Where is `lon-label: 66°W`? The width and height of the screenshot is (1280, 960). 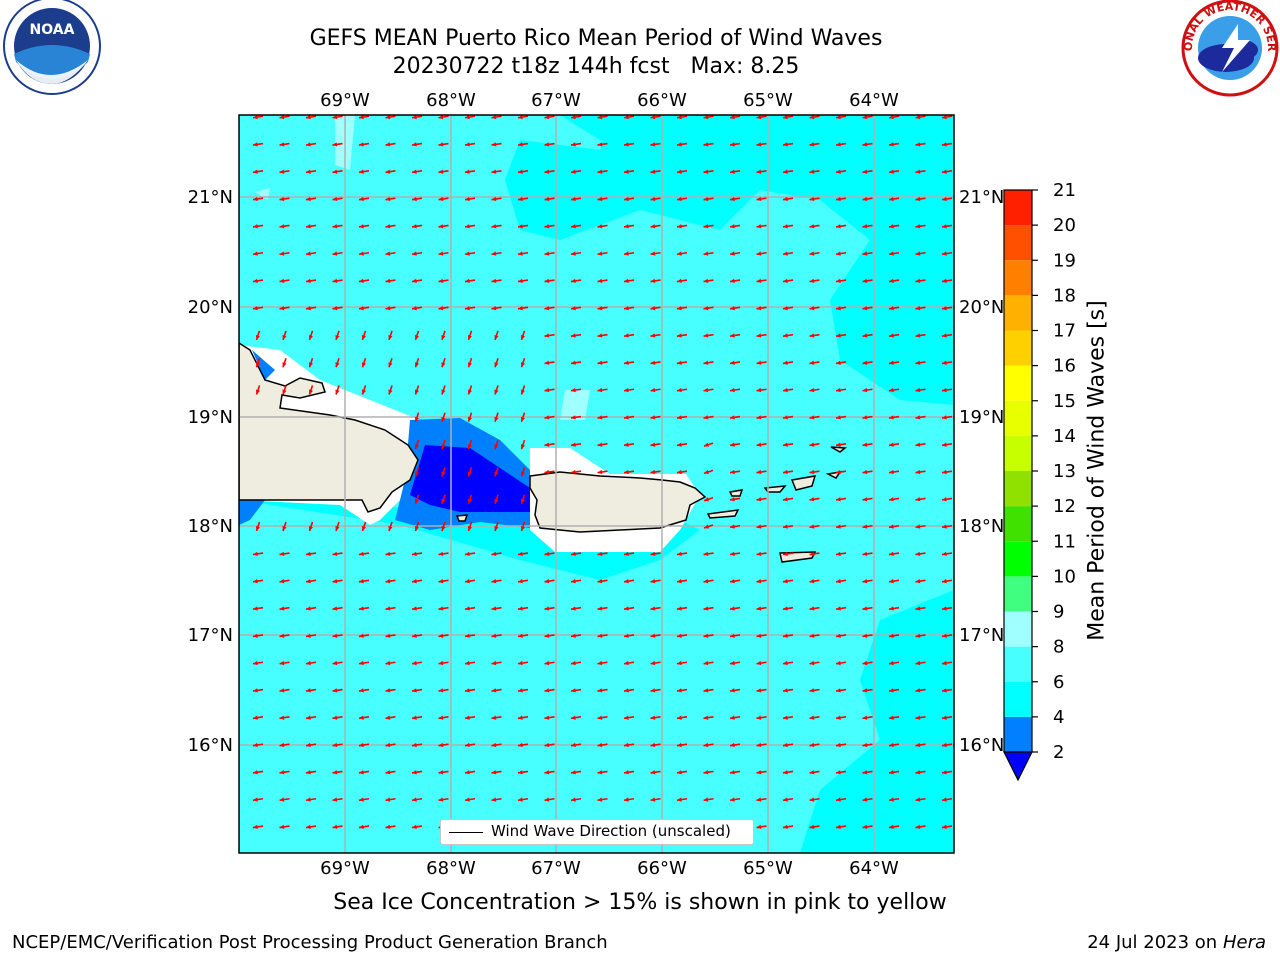 lon-label: 66°W is located at coordinates (662, 100).